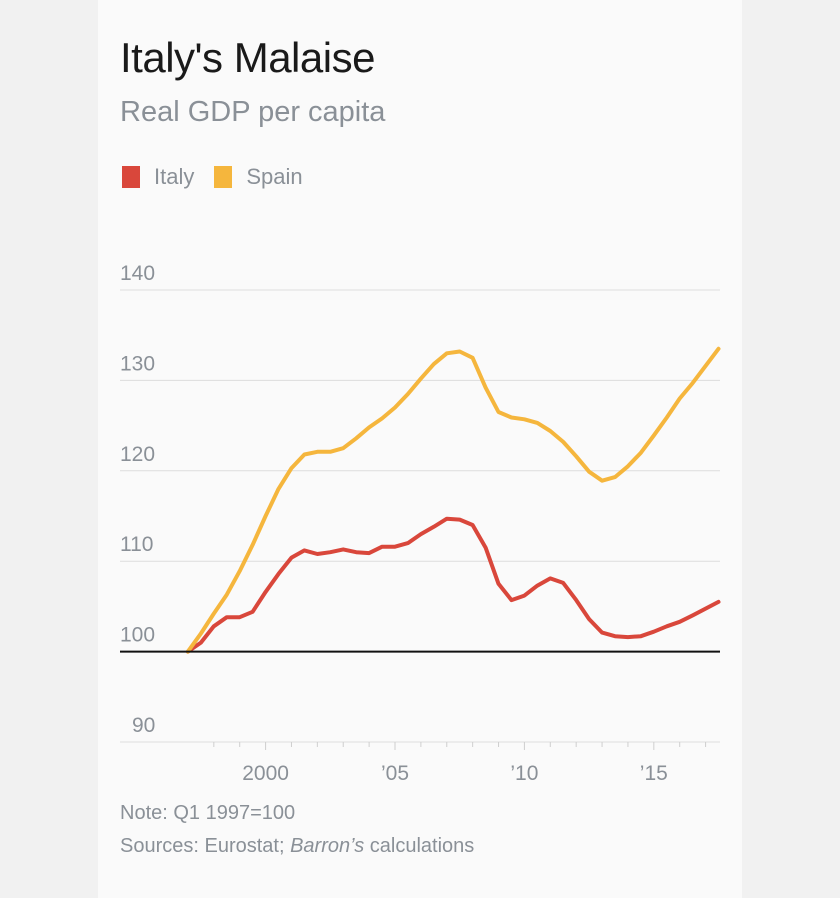 The height and width of the screenshot is (898, 840). Describe the element at coordinates (137, 499) in the screenshot. I see `y-axis-labels: 140 130 120 110 100 90` at that location.